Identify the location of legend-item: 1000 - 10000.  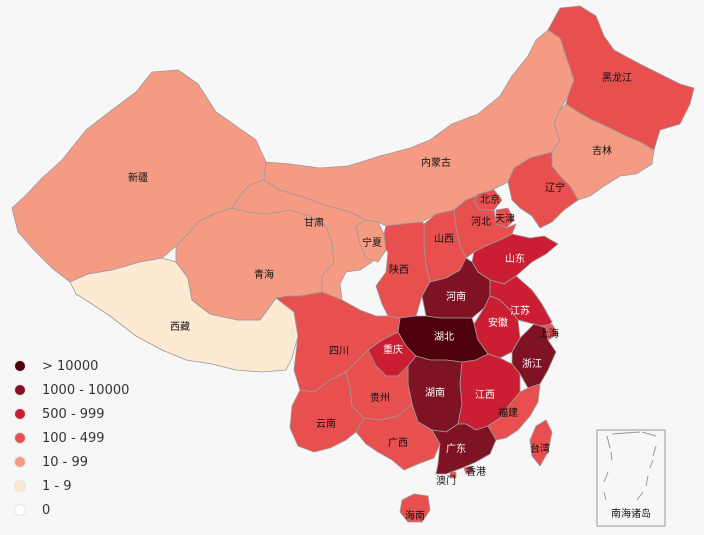
(89, 390).